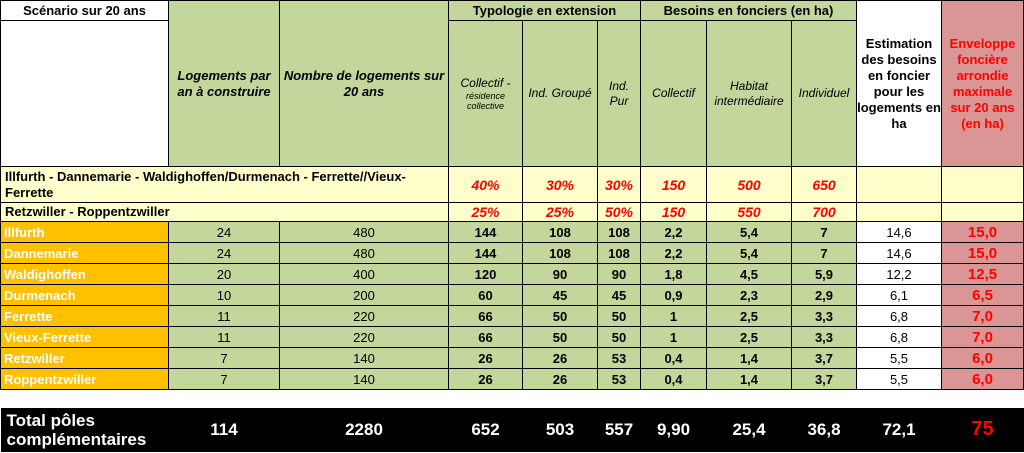  Describe the element at coordinates (899, 429) in the screenshot. I see `total-estimation: 72,1` at that location.